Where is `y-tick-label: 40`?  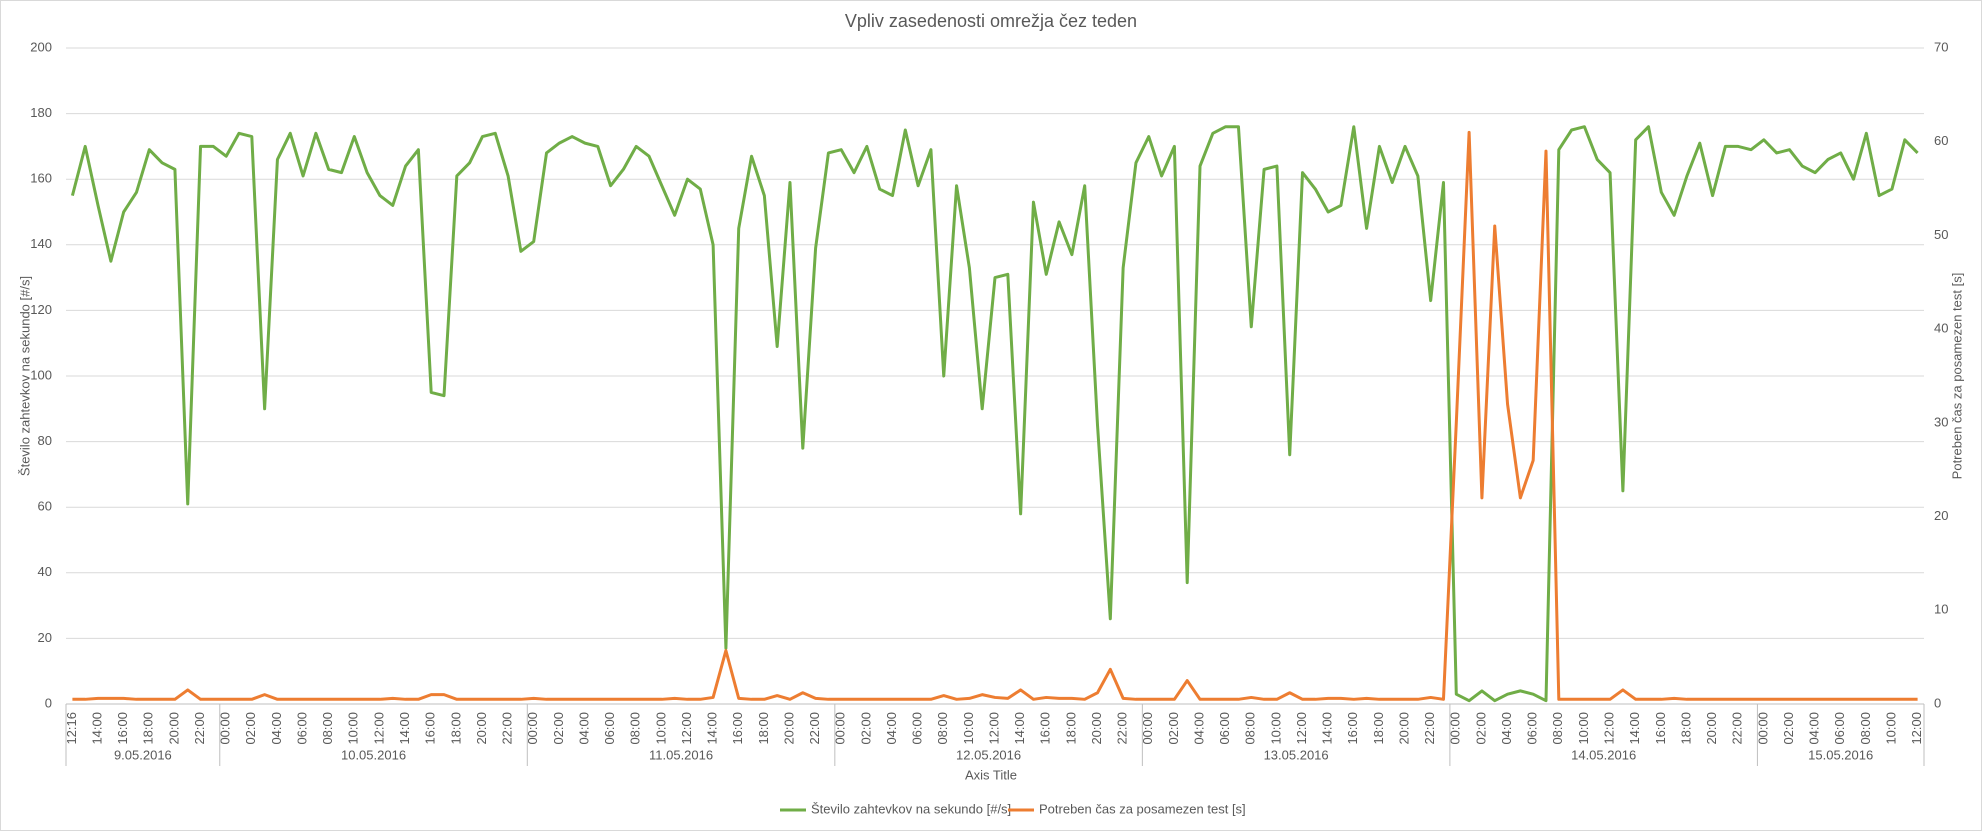
y-tick-label: 40 is located at coordinates (45, 571).